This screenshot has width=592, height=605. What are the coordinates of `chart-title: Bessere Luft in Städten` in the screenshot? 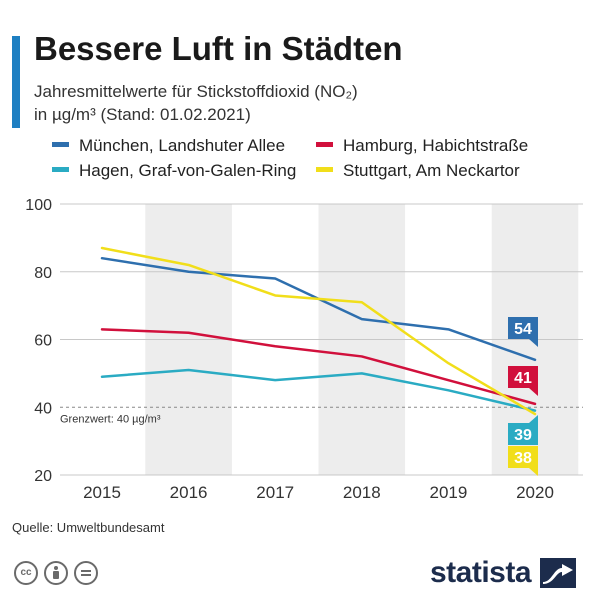 It's located at (218, 48).